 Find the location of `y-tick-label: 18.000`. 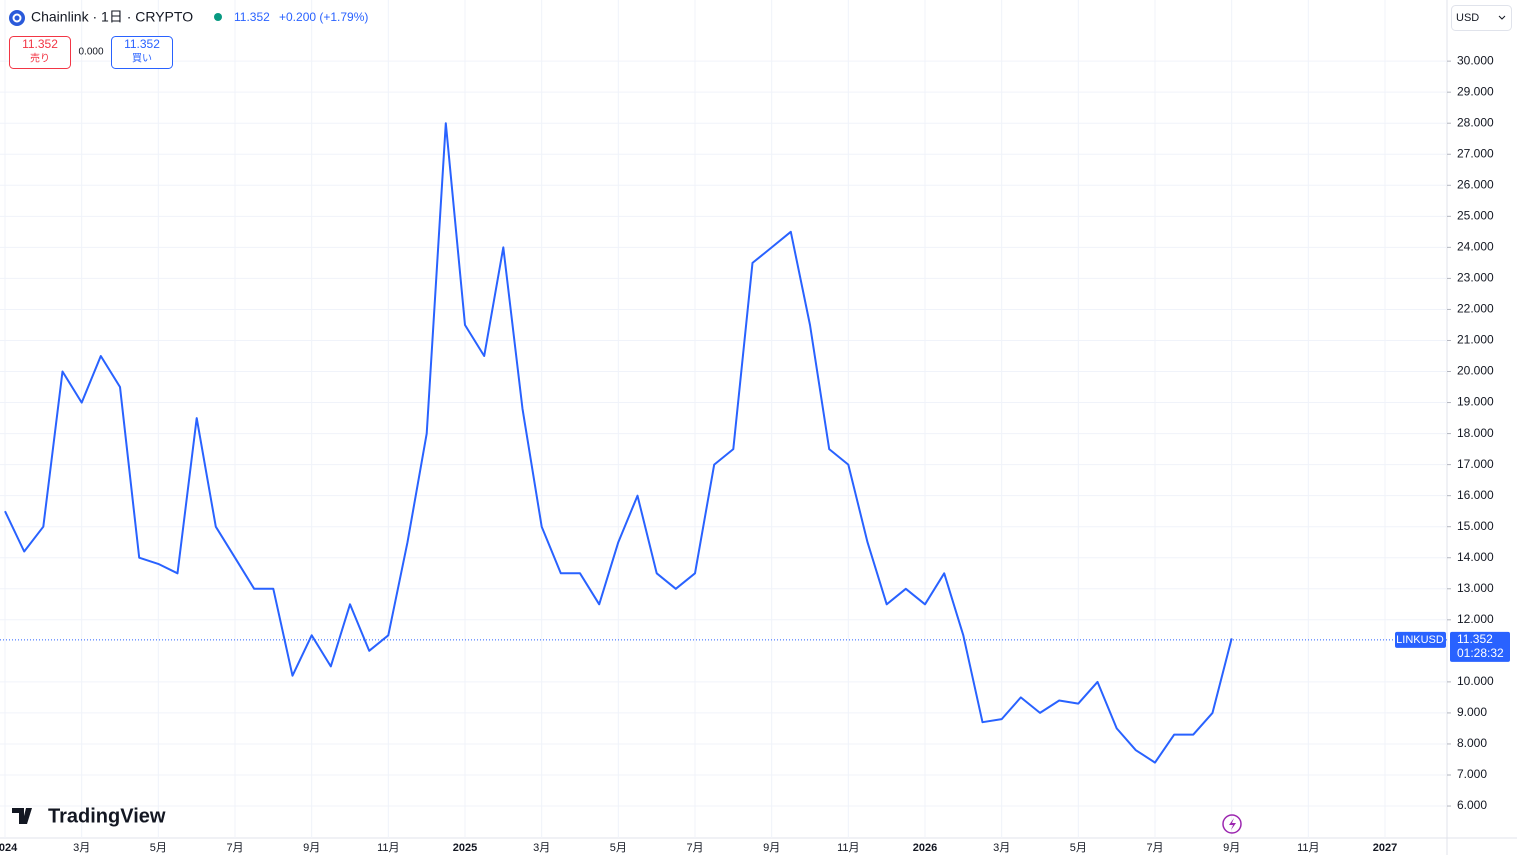

y-tick-label: 18.000 is located at coordinates (1475, 433).